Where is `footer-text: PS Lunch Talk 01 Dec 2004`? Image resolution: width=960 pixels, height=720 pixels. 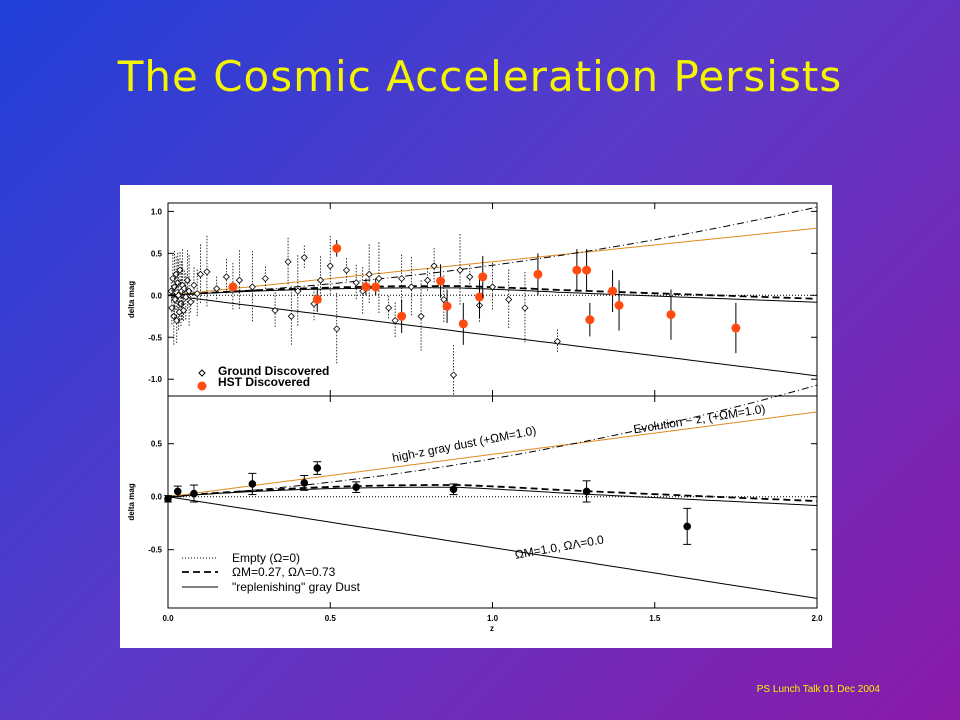 footer-text: PS Lunch Talk 01 Dec 2004 is located at coordinates (818, 689).